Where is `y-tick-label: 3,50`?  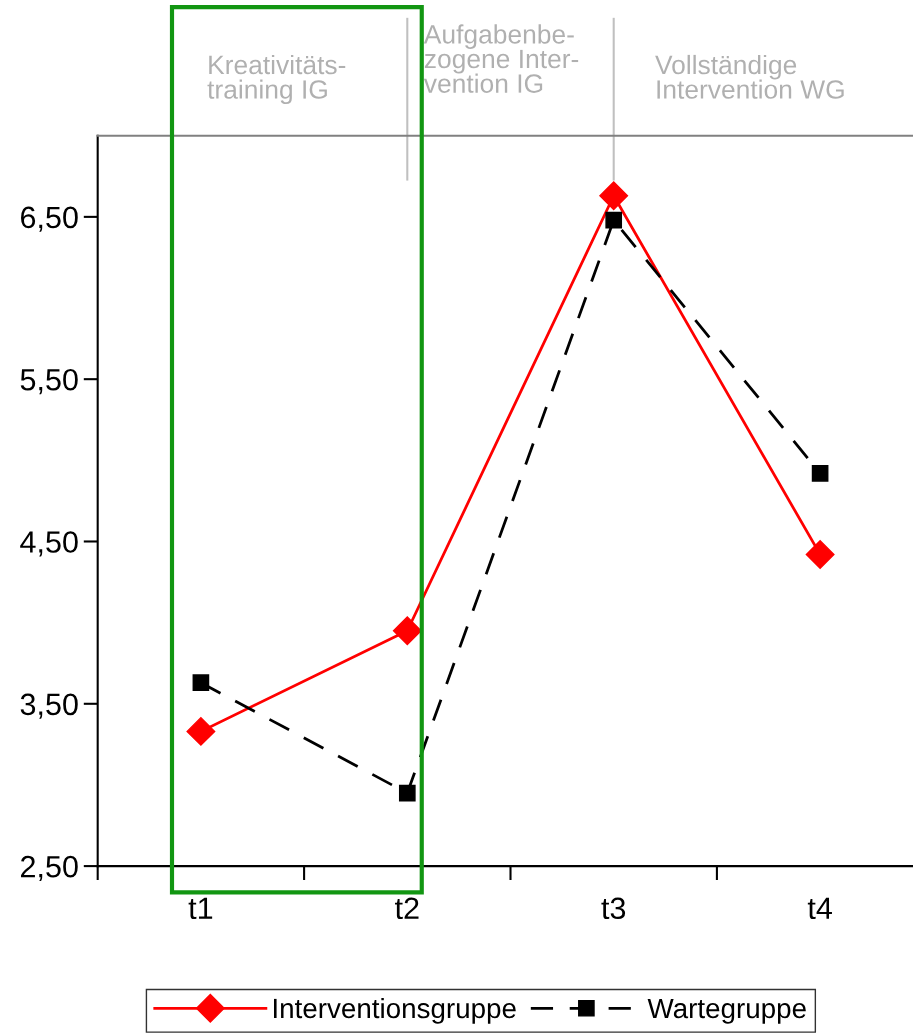
y-tick-label: 3,50 is located at coordinates (49, 706).